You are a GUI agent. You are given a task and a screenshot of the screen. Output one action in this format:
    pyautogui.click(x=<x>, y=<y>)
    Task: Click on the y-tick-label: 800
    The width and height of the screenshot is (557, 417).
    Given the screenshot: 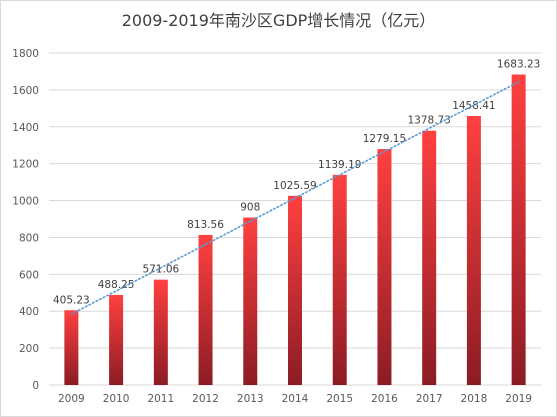 What is the action you would take?
    pyautogui.click(x=29, y=238)
    